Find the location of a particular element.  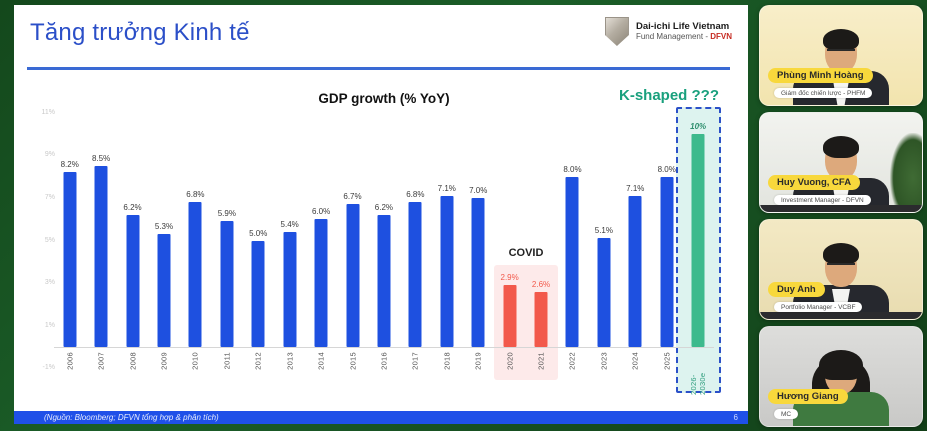

bar-slot: 6.2% 2008 is located at coordinates (132, 250).